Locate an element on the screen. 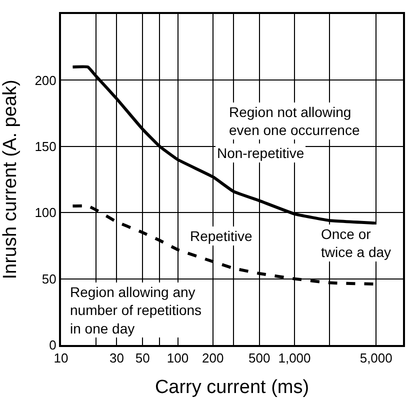 The image size is (411, 403). y-tick-label: 200 is located at coordinates (45, 80).